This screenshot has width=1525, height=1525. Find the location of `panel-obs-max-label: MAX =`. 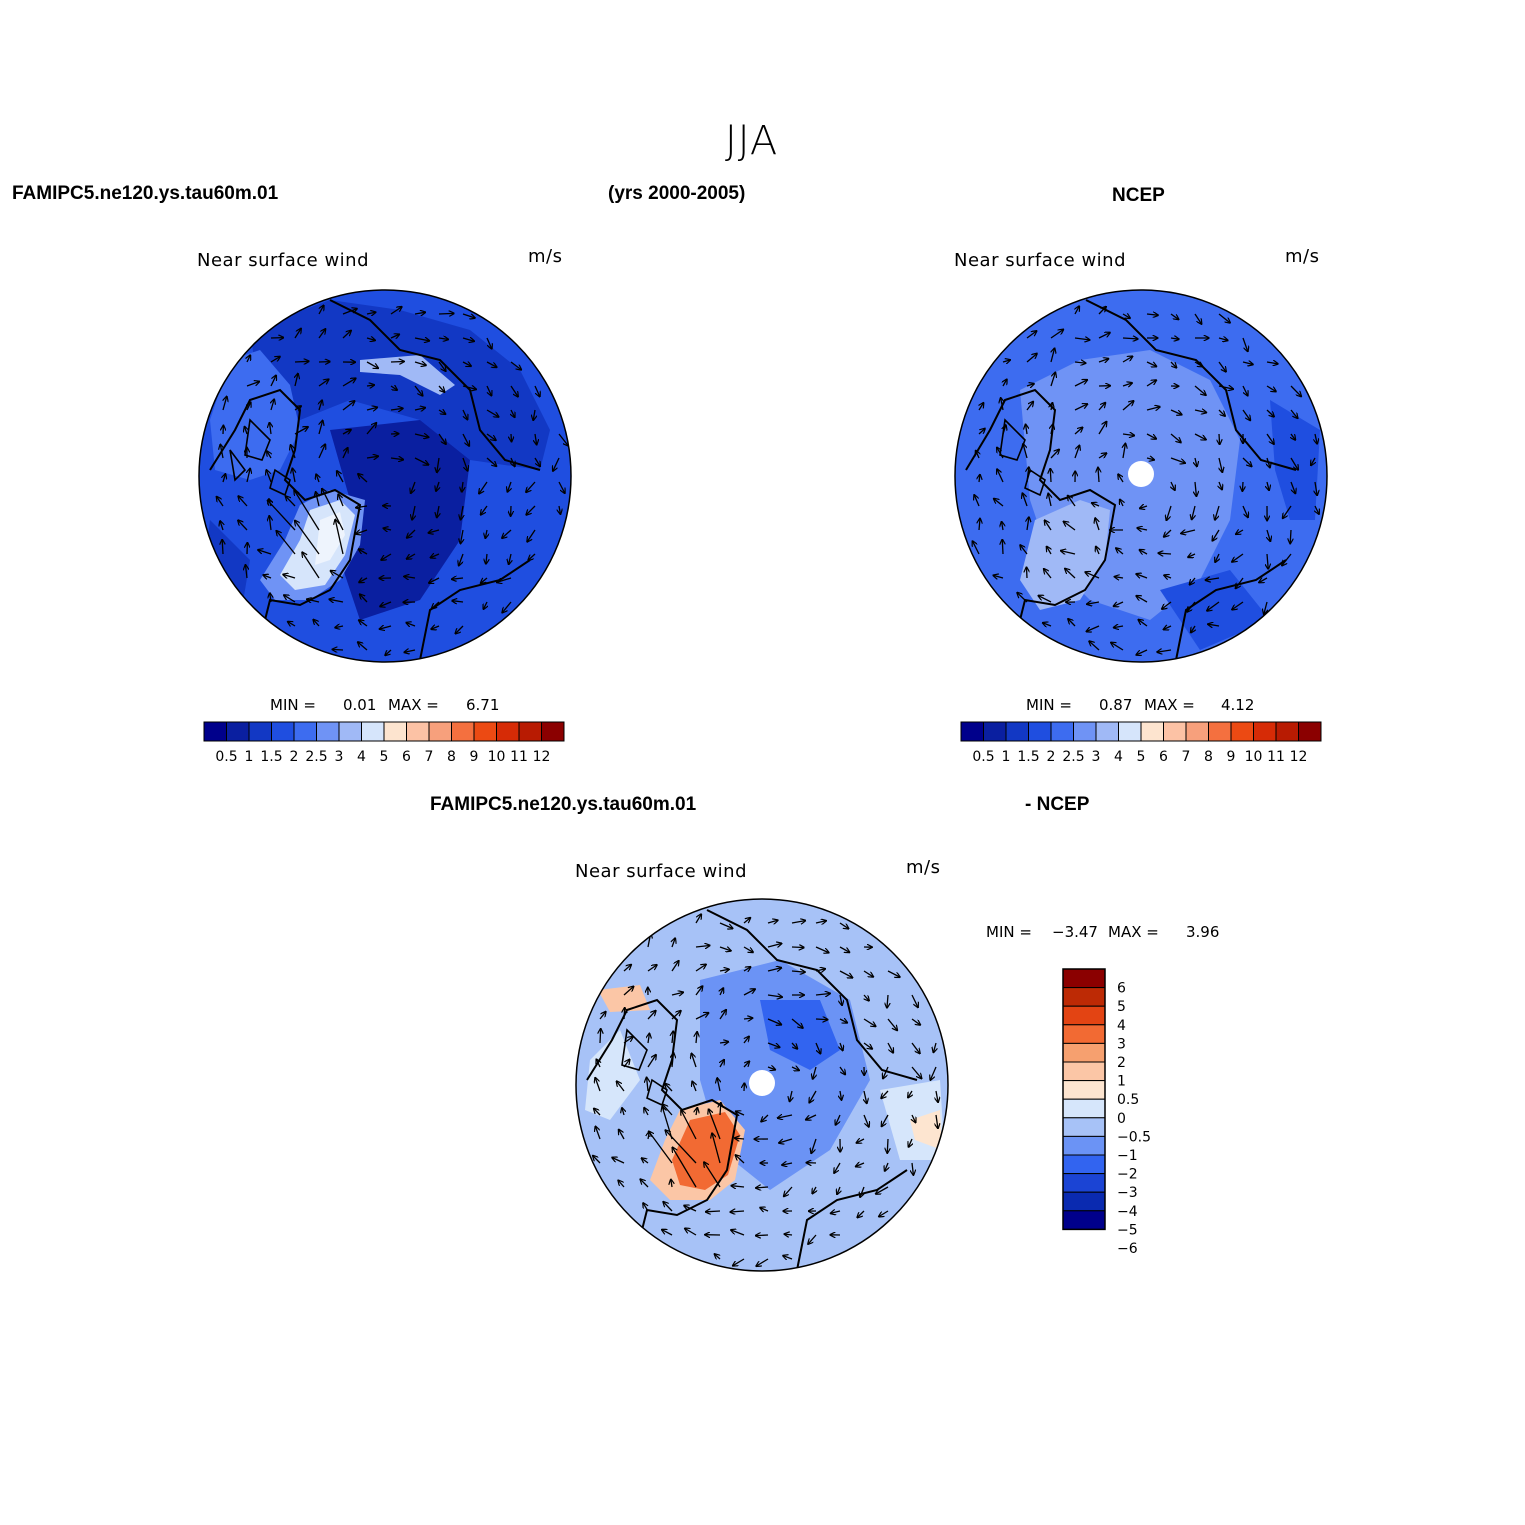

panel-obs-max-label: MAX = is located at coordinates (1169, 705).